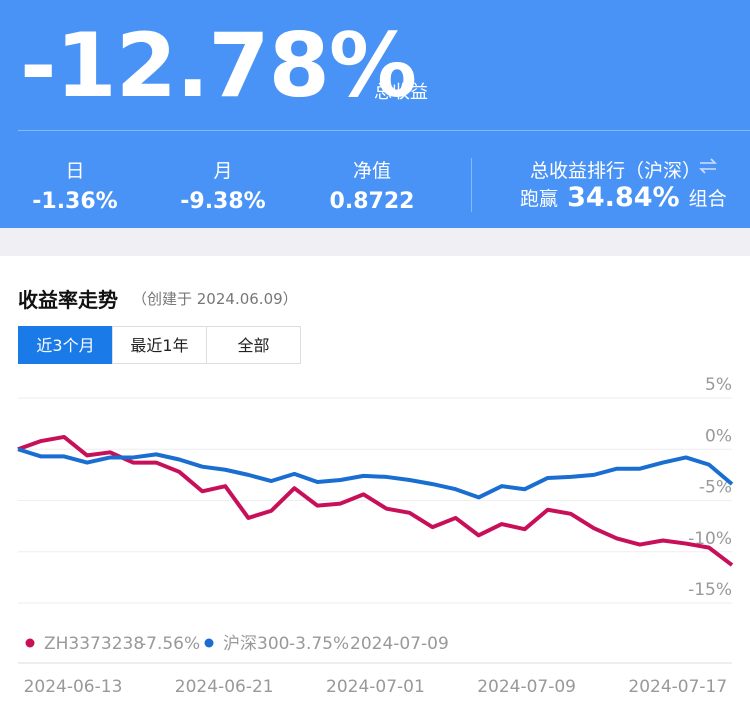  I want to click on series-line, so click(375, 473).